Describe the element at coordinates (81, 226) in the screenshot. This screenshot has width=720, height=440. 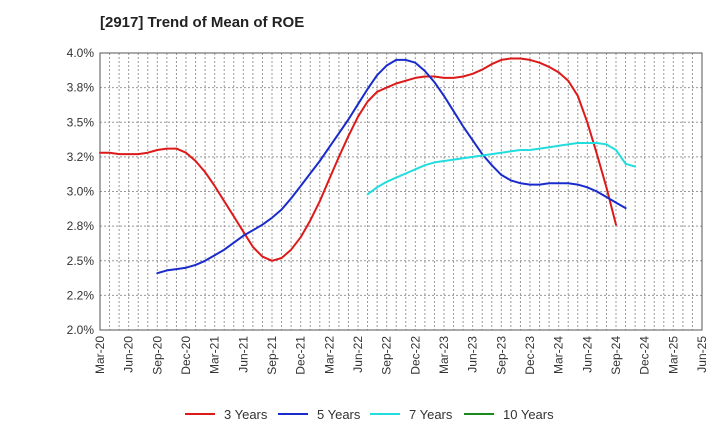
I see `y-tick-label: 2.8%` at that location.